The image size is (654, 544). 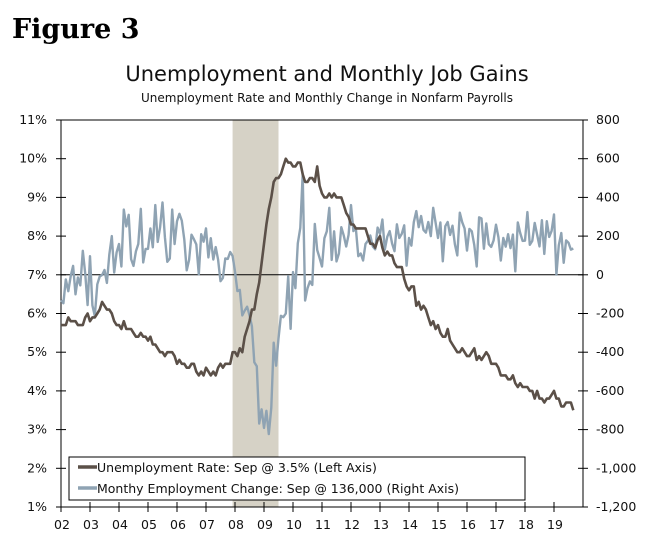 I want to click on right-tick-label: 200, so click(x=608, y=235).